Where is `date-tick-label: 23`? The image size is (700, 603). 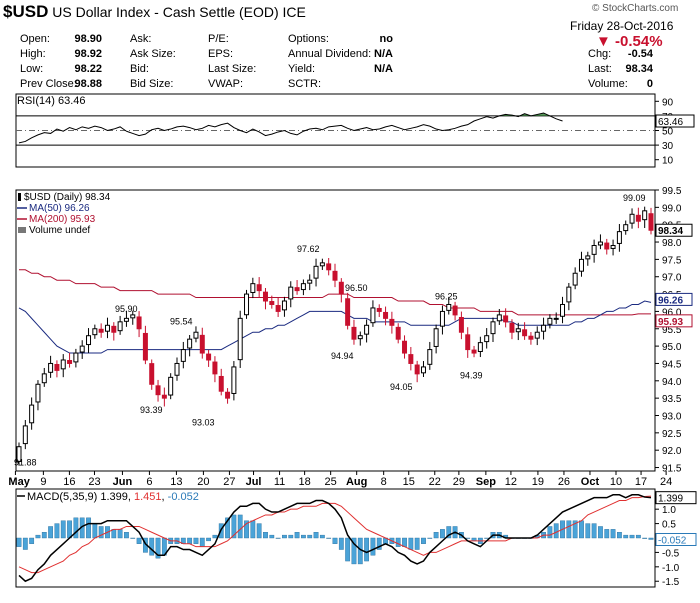 date-tick-label: 23 is located at coordinates (94, 482).